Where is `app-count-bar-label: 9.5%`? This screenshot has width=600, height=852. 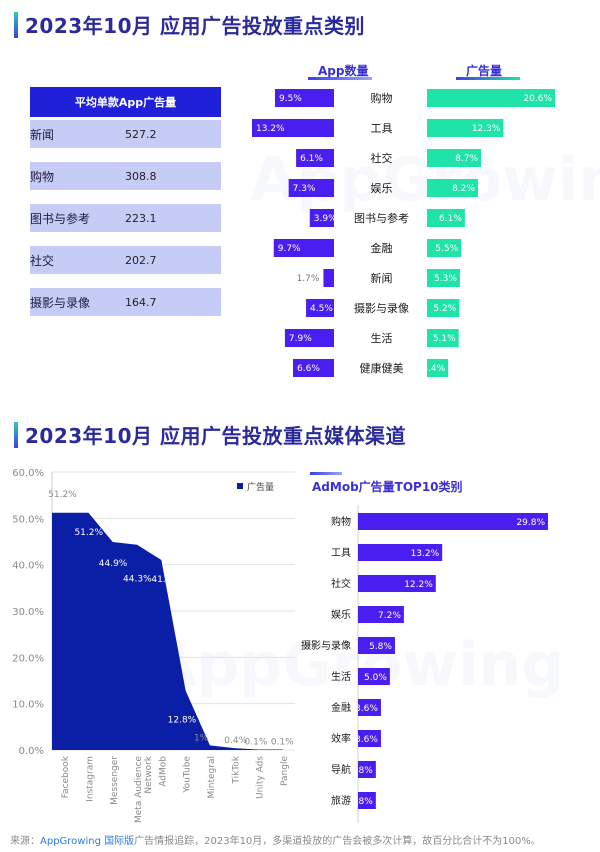 app-count-bar-label: 9.5% is located at coordinates (290, 99).